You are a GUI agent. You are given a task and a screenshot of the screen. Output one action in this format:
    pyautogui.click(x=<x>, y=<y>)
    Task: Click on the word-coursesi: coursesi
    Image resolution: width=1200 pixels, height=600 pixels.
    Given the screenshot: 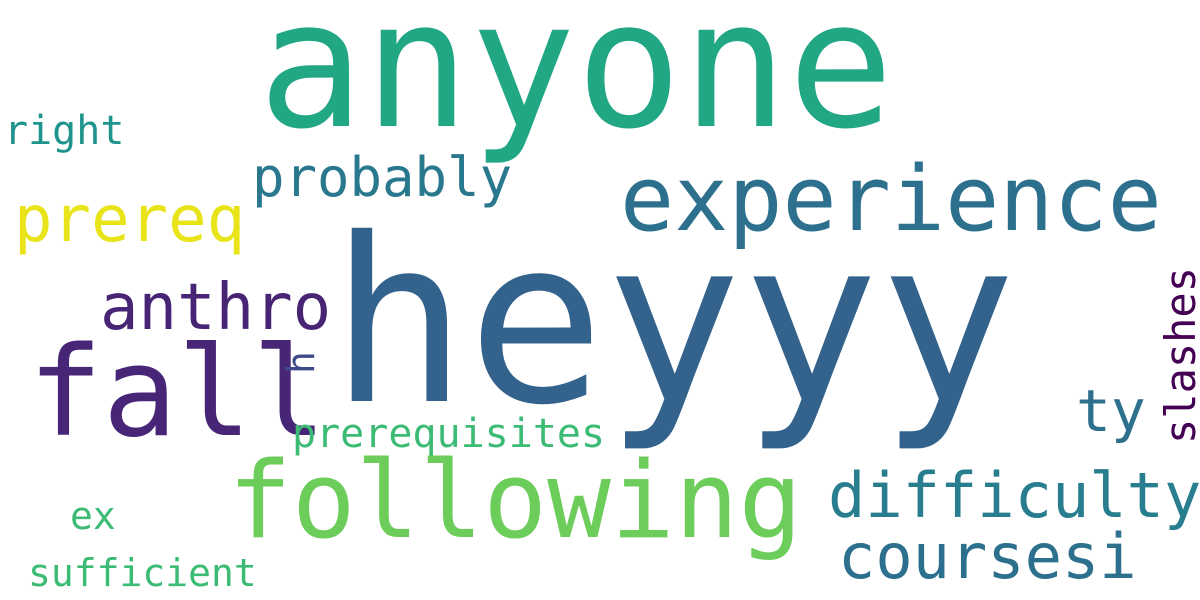 What is the action you would take?
    pyautogui.click(x=987, y=556)
    